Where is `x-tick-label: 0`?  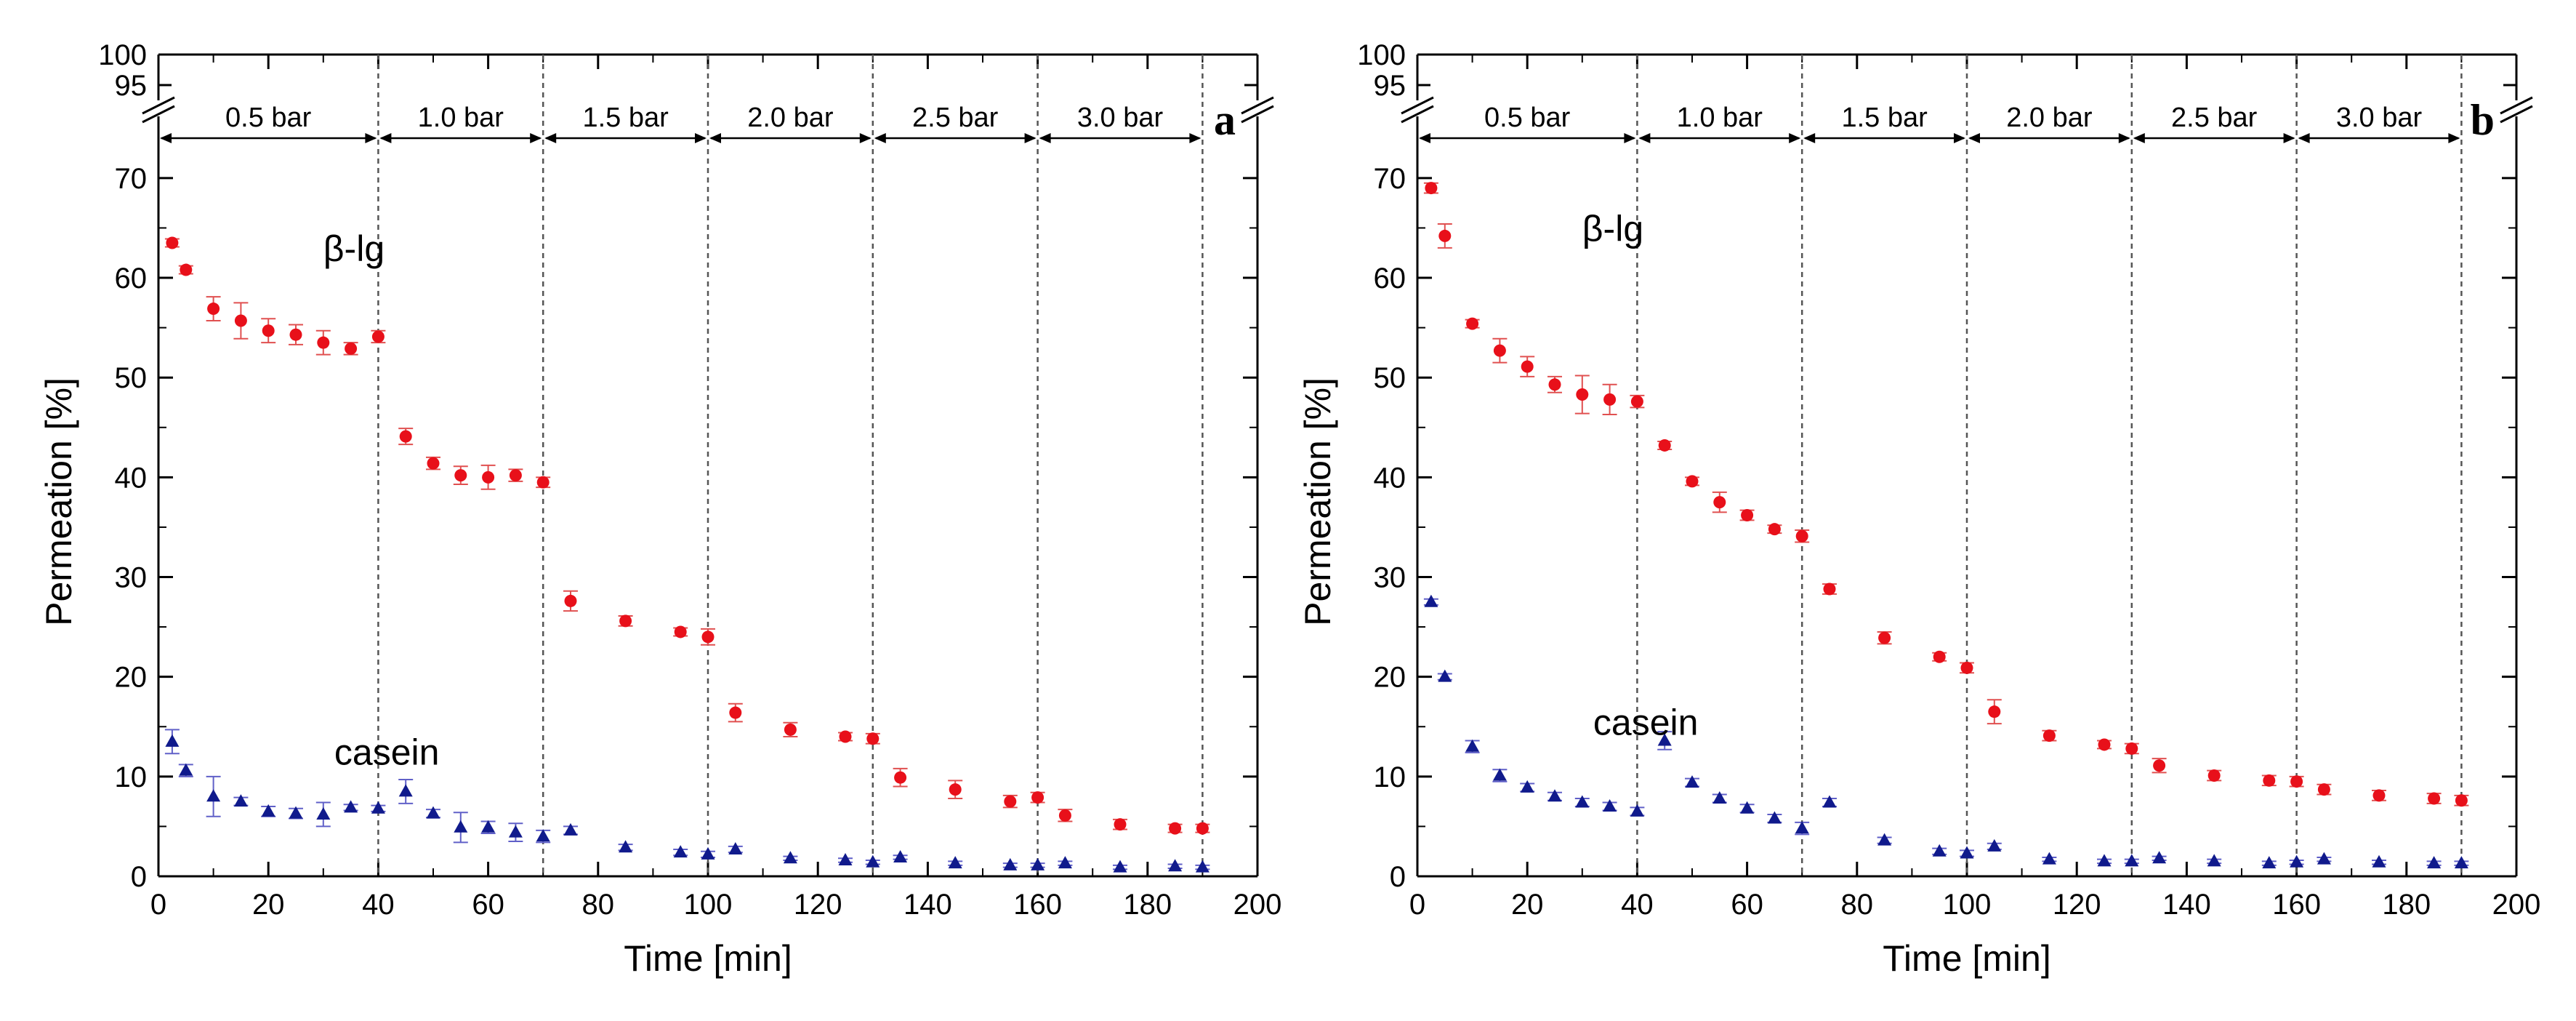
x-tick-label: 0 is located at coordinates (1417, 905).